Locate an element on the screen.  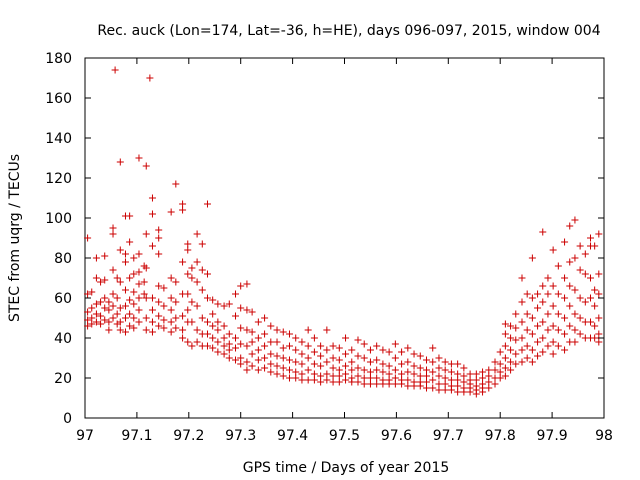
x-tick-label: 97.5 is located at coordinates (344, 436).